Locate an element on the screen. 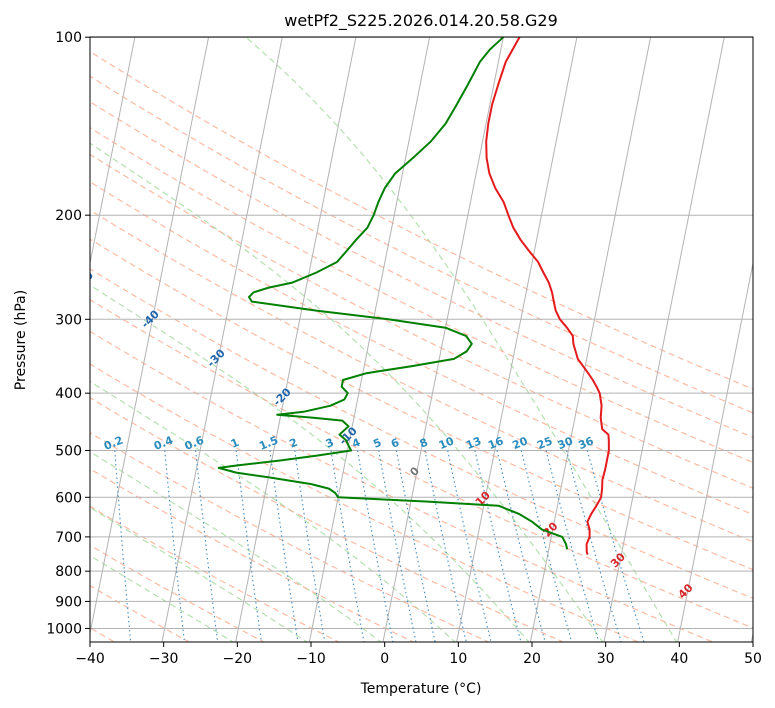 The width and height of the screenshot is (775, 708). y-axis-label: Pressure (hPa) is located at coordinates (21, 340).